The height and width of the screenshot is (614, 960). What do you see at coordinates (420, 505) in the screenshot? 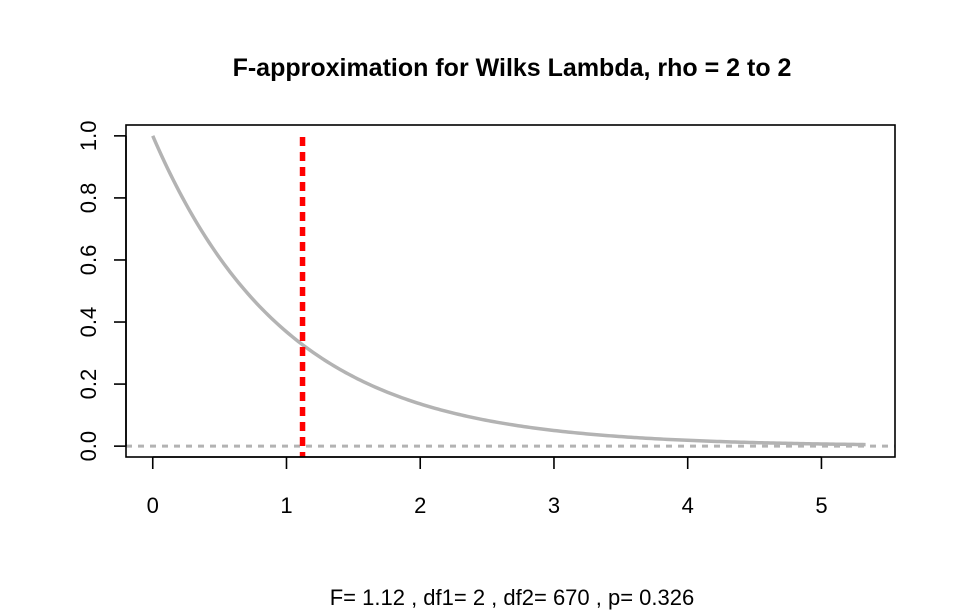
I see `x-tick-label-2: 2` at bounding box center [420, 505].